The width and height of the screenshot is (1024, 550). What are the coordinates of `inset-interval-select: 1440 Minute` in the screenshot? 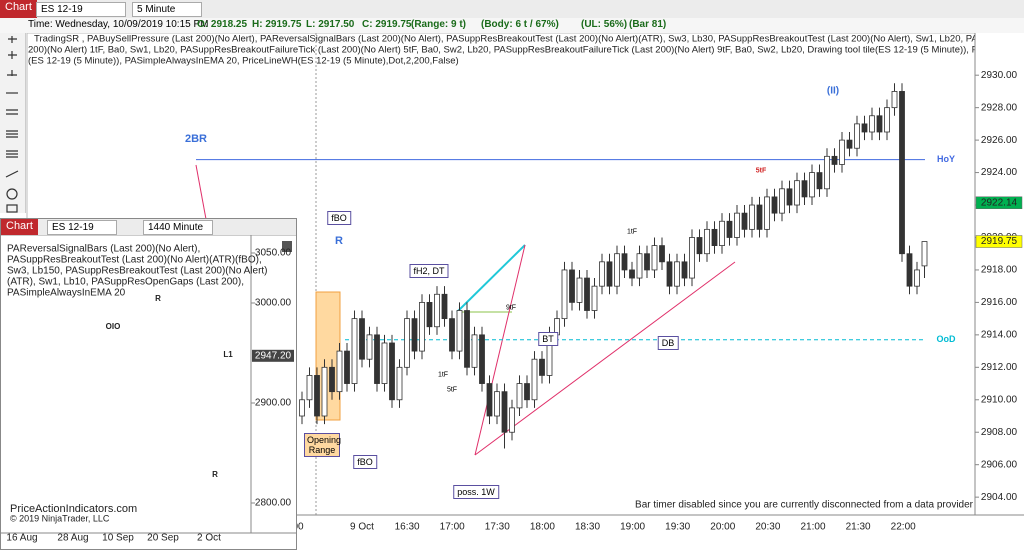 It's located at (178, 227).